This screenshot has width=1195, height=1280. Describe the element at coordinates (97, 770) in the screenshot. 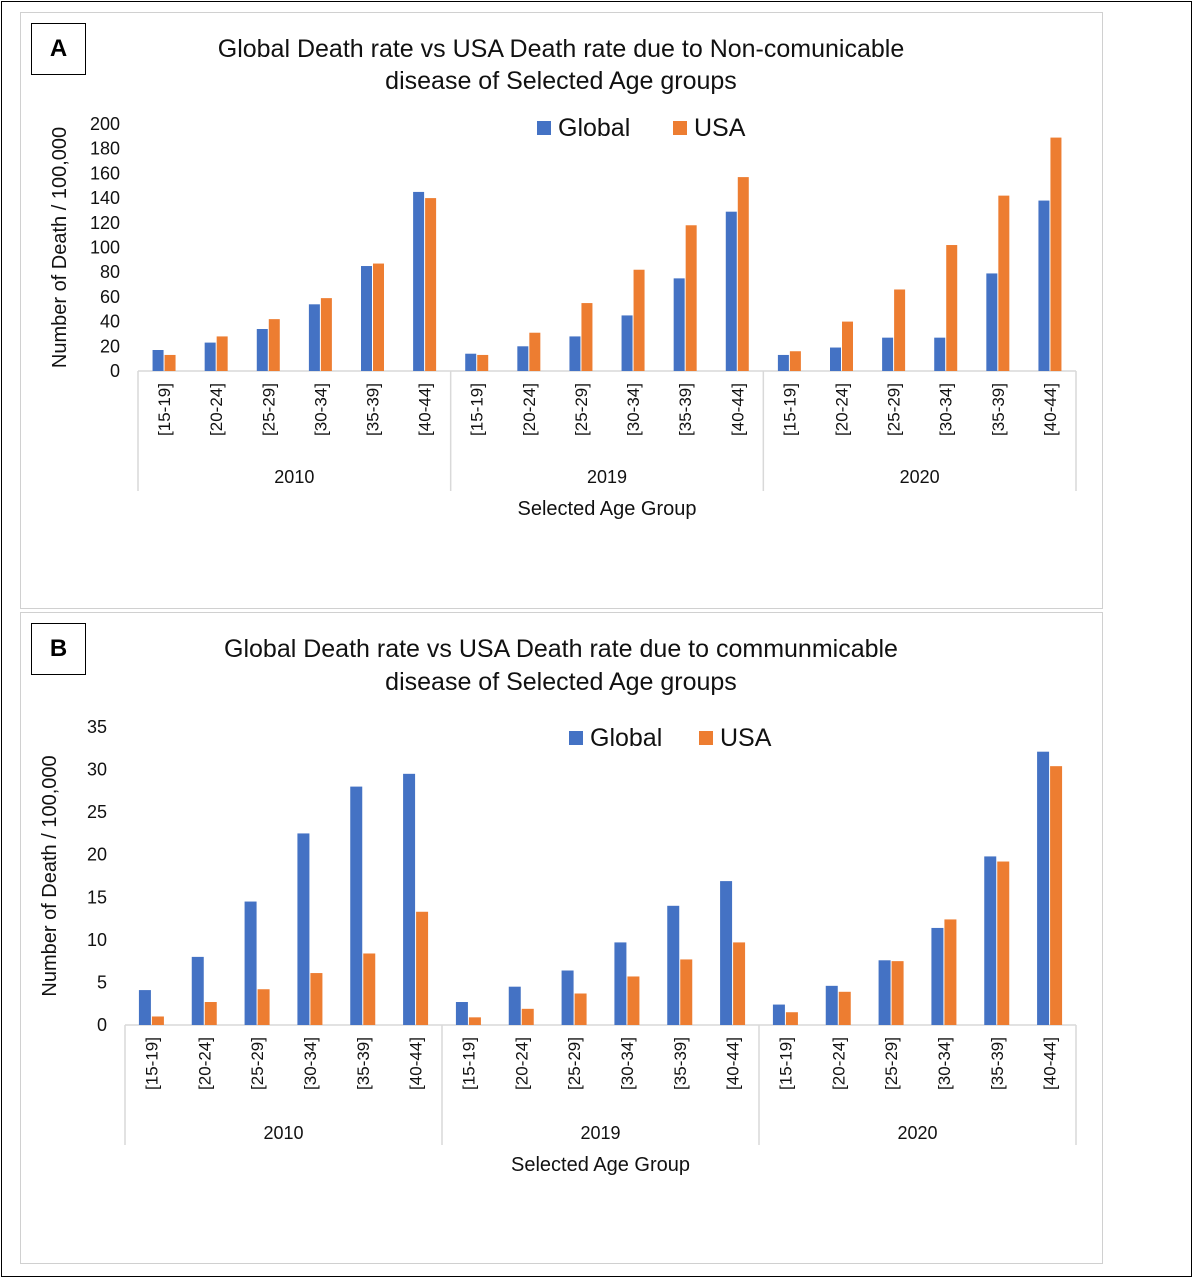

I see `y-tick-label: 30` at that location.